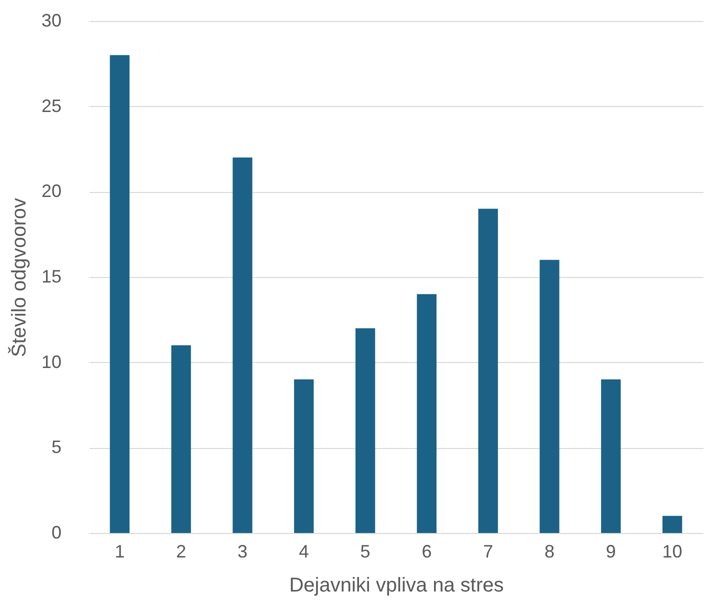 This screenshot has height=603, width=715. What do you see at coordinates (181, 552) in the screenshot?
I see `x-tick-label: 2` at bounding box center [181, 552].